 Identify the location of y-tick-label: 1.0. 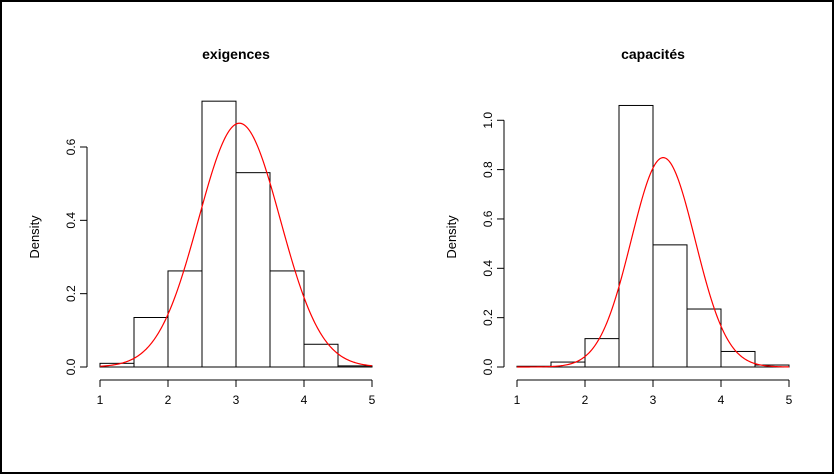
(488, 120).